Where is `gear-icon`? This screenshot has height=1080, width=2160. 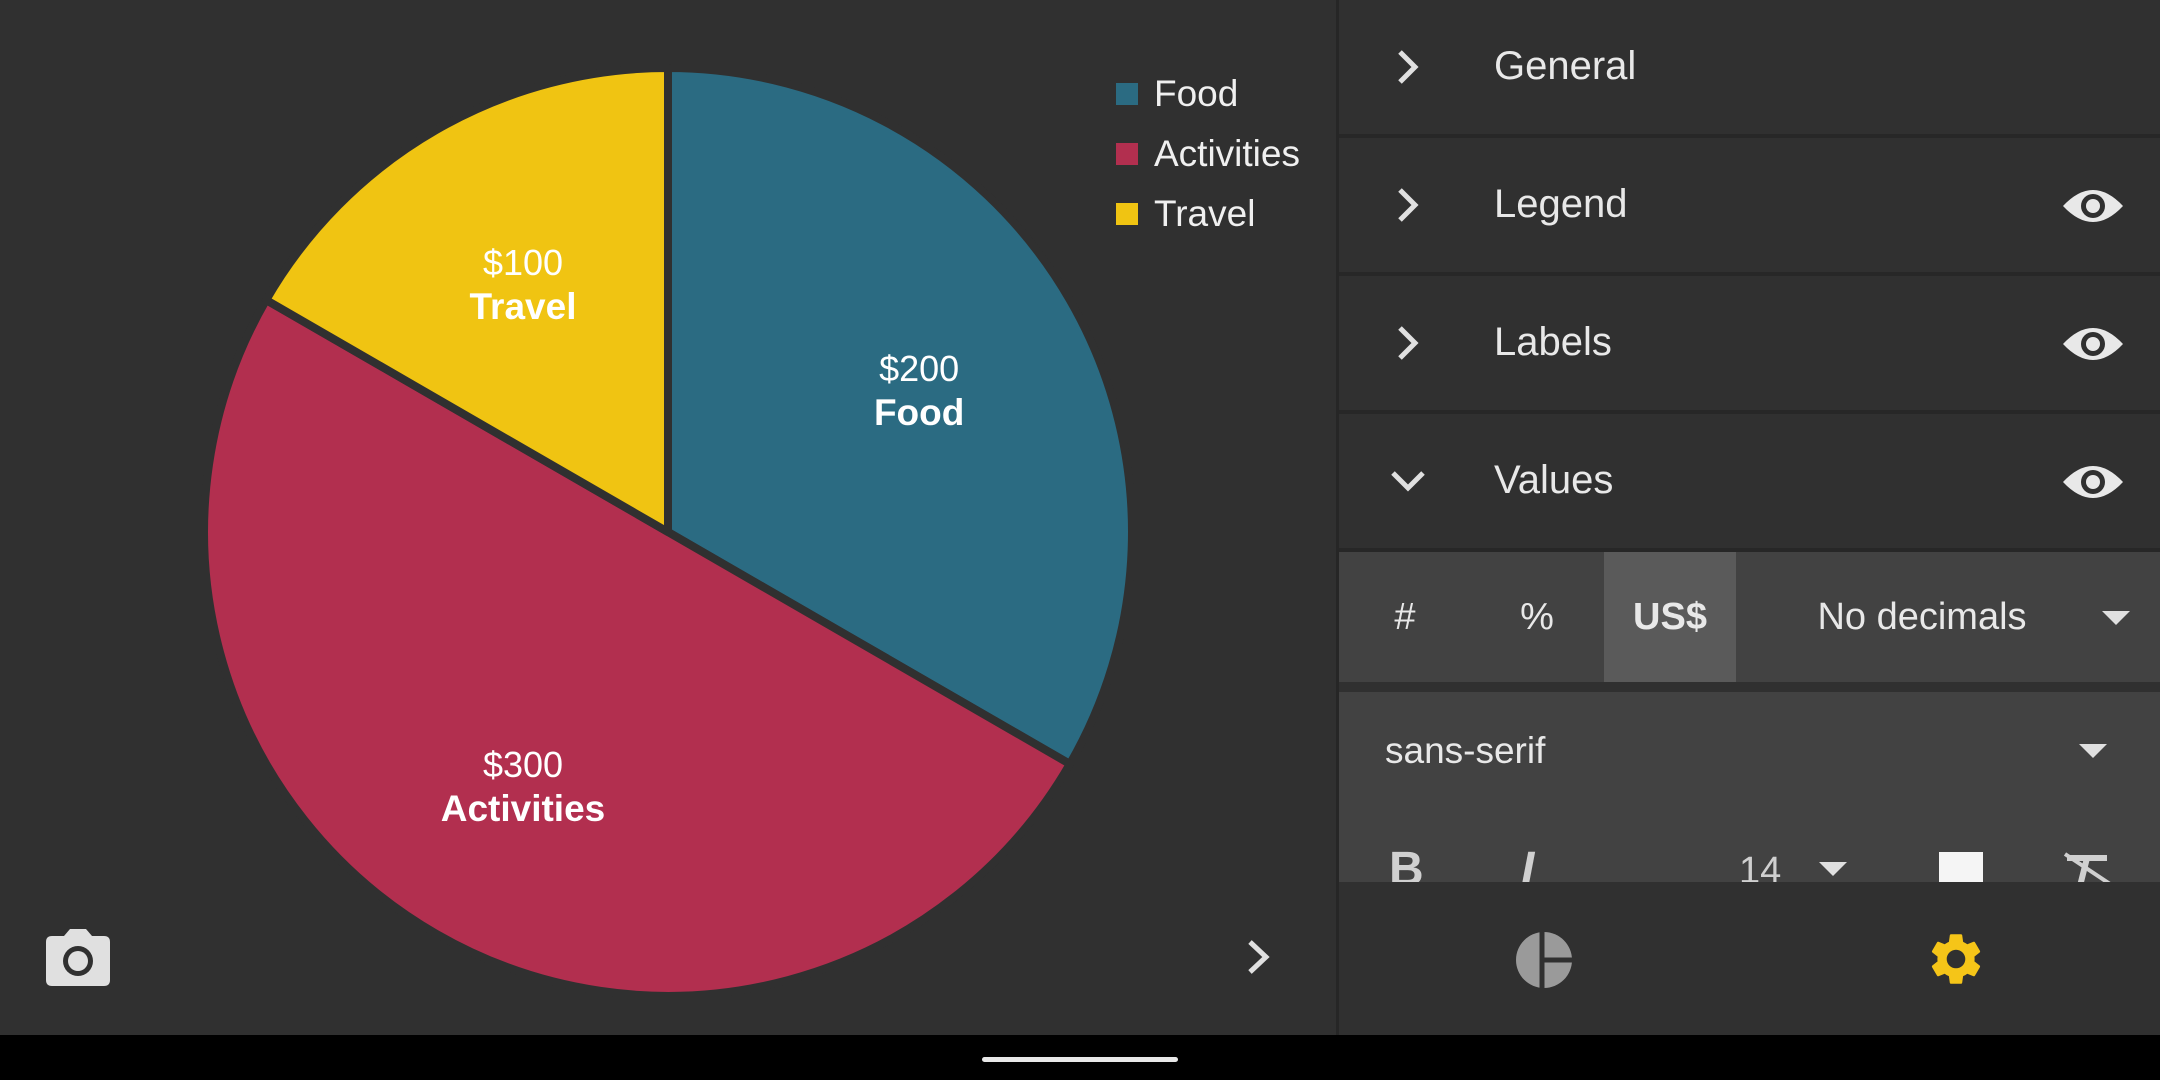 gear-icon is located at coordinates (1956, 959).